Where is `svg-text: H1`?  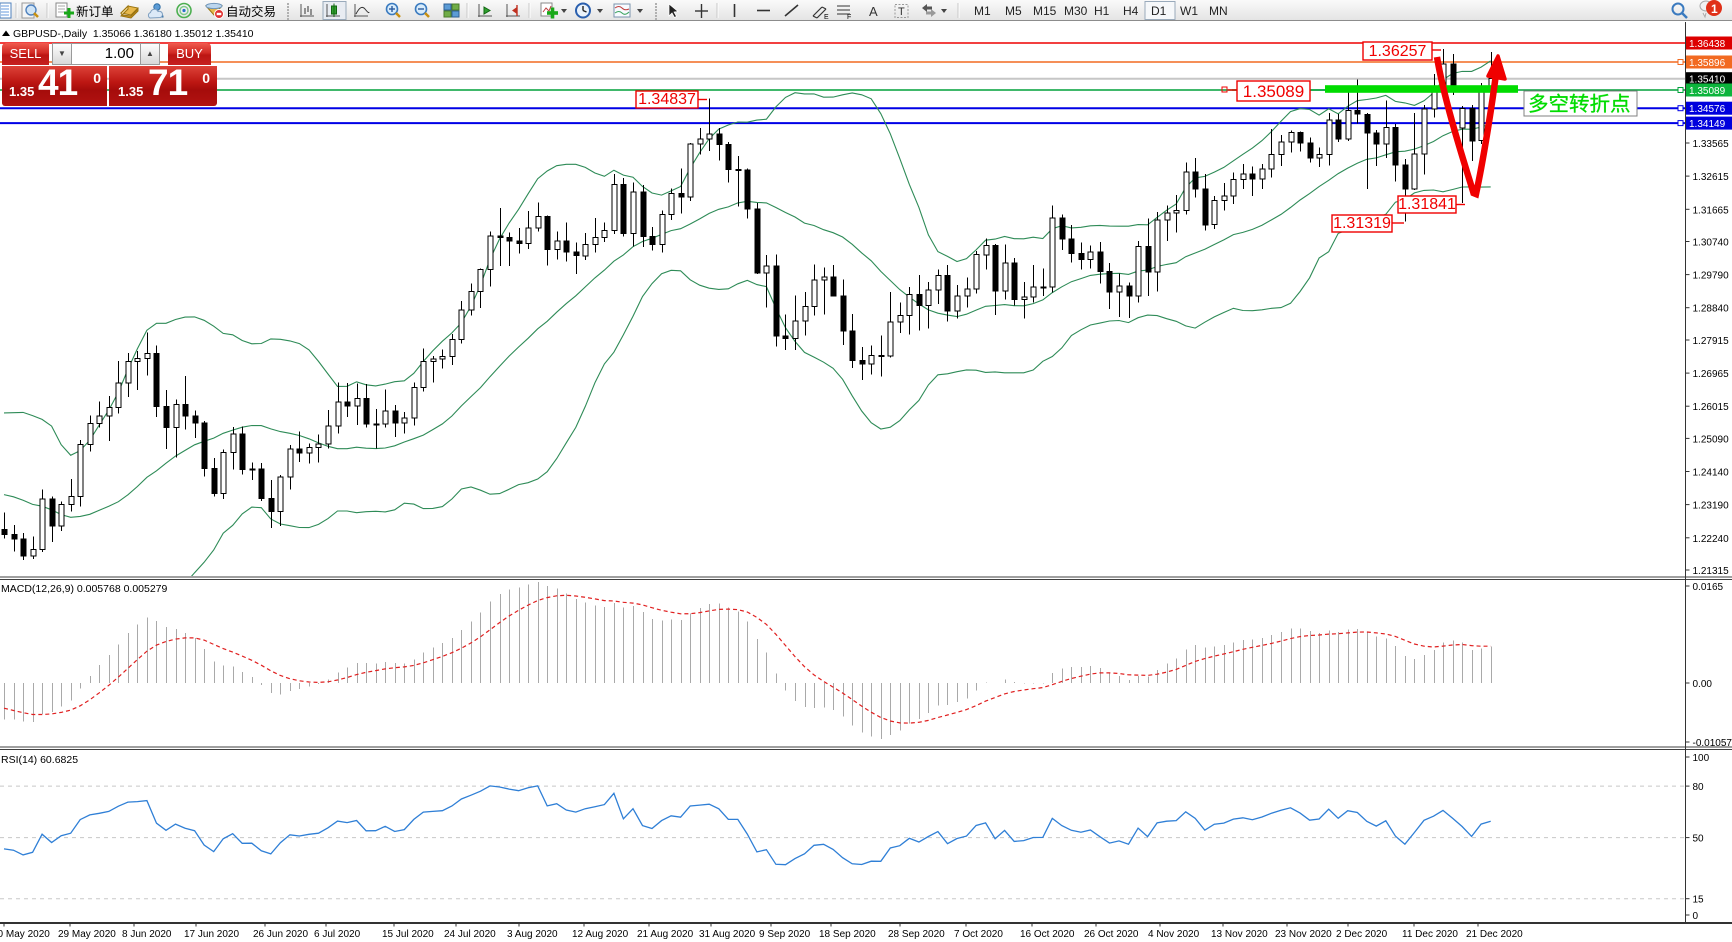 svg-text: H1 is located at coordinates (1102, 11).